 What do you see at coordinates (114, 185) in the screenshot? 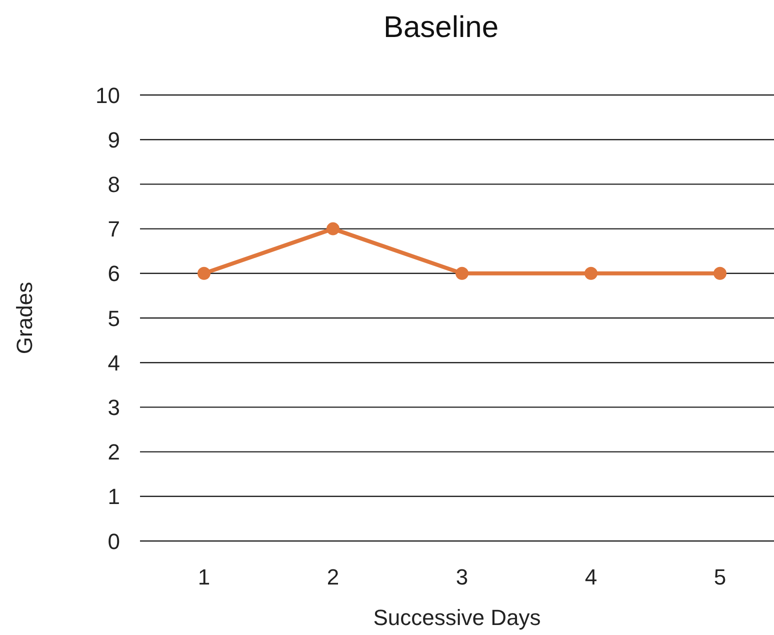
I see `y-tick-label: 8` at bounding box center [114, 185].